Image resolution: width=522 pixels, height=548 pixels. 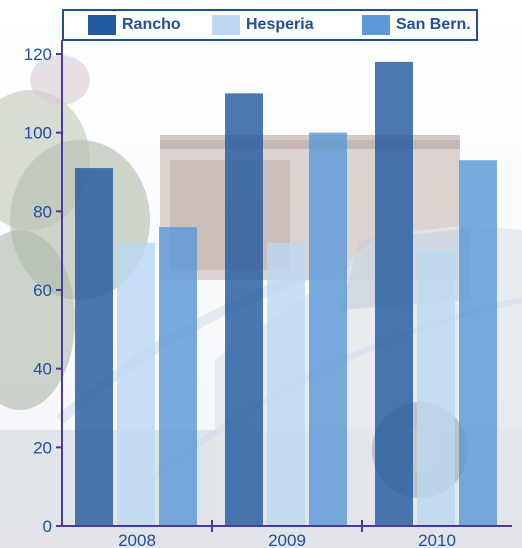 What do you see at coordinates (287, 539) in the screenshot?
I see `x-tick-label: 2009` at bounding box center [287, 539].